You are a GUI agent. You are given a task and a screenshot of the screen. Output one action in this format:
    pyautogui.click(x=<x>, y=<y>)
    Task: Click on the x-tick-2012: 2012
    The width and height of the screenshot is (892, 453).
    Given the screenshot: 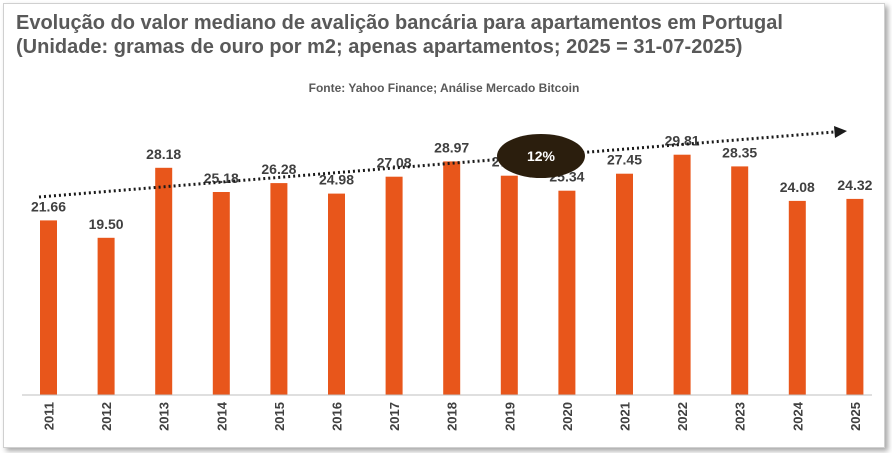 What is the action you would take?
    pyautogui.click(x=106, y=416)
    